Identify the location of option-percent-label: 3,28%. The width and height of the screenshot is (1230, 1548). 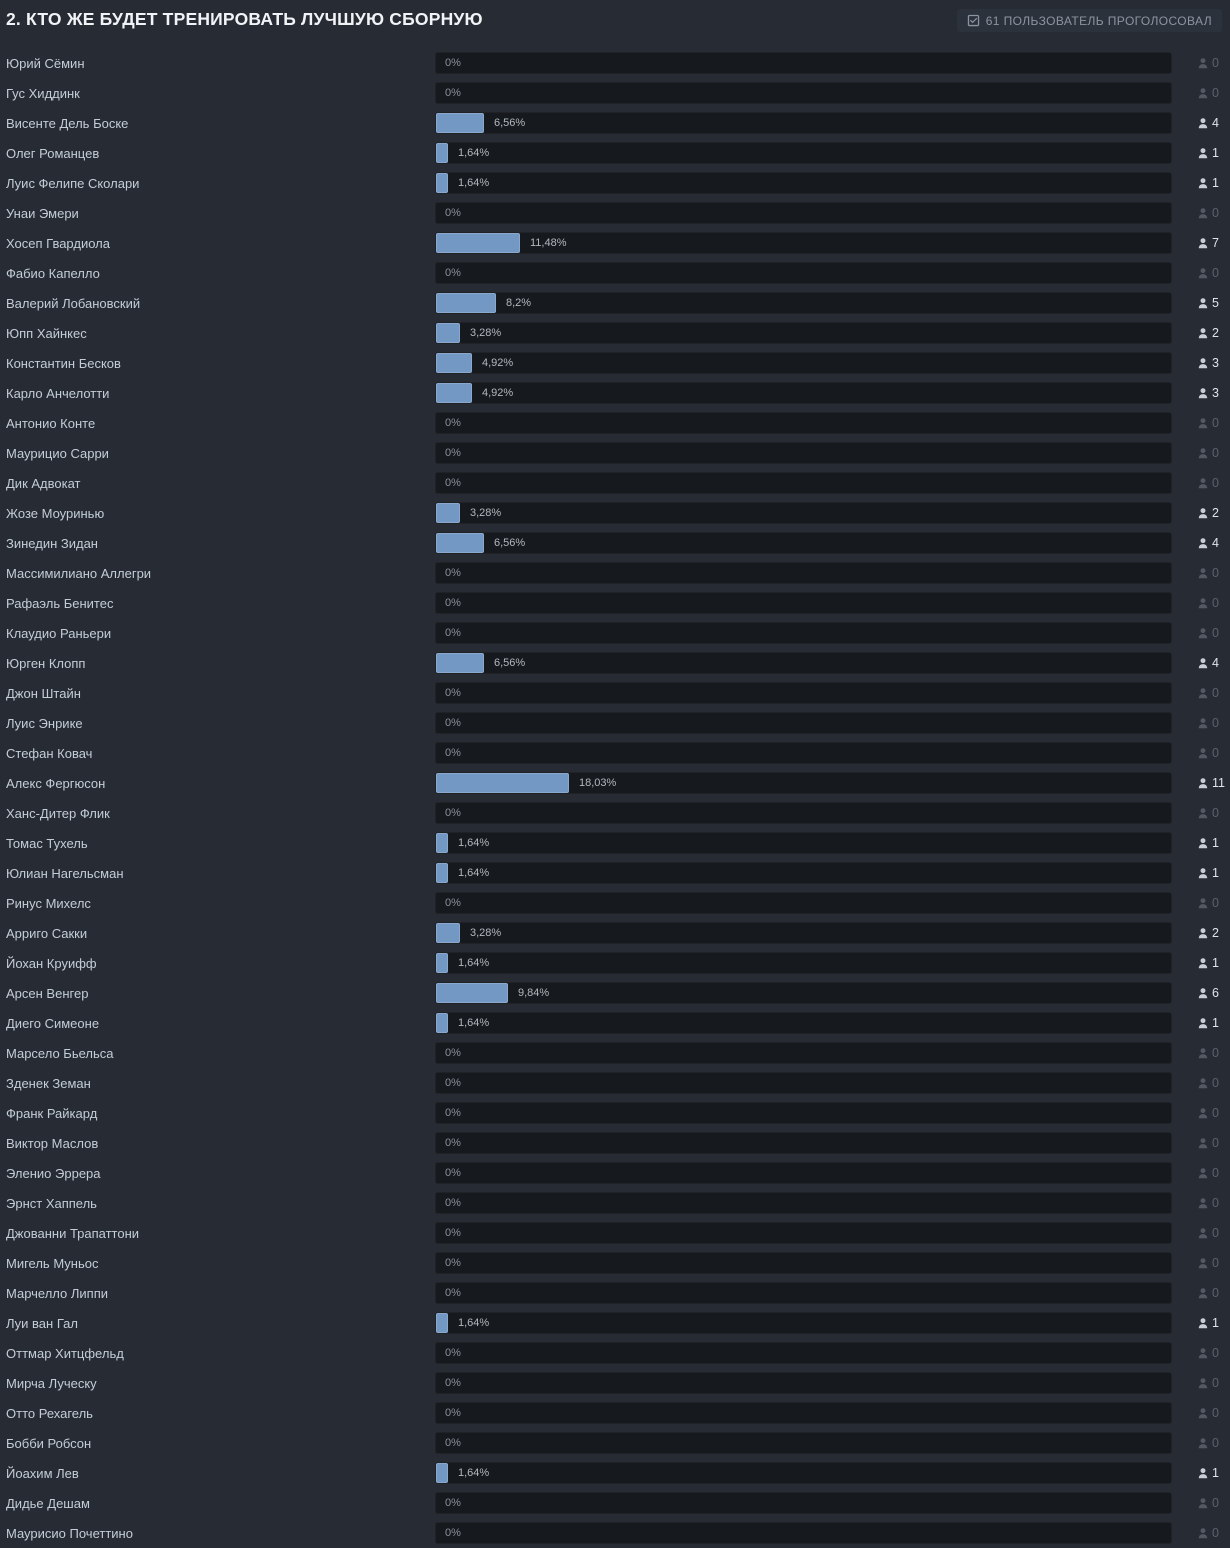
(486, 333).